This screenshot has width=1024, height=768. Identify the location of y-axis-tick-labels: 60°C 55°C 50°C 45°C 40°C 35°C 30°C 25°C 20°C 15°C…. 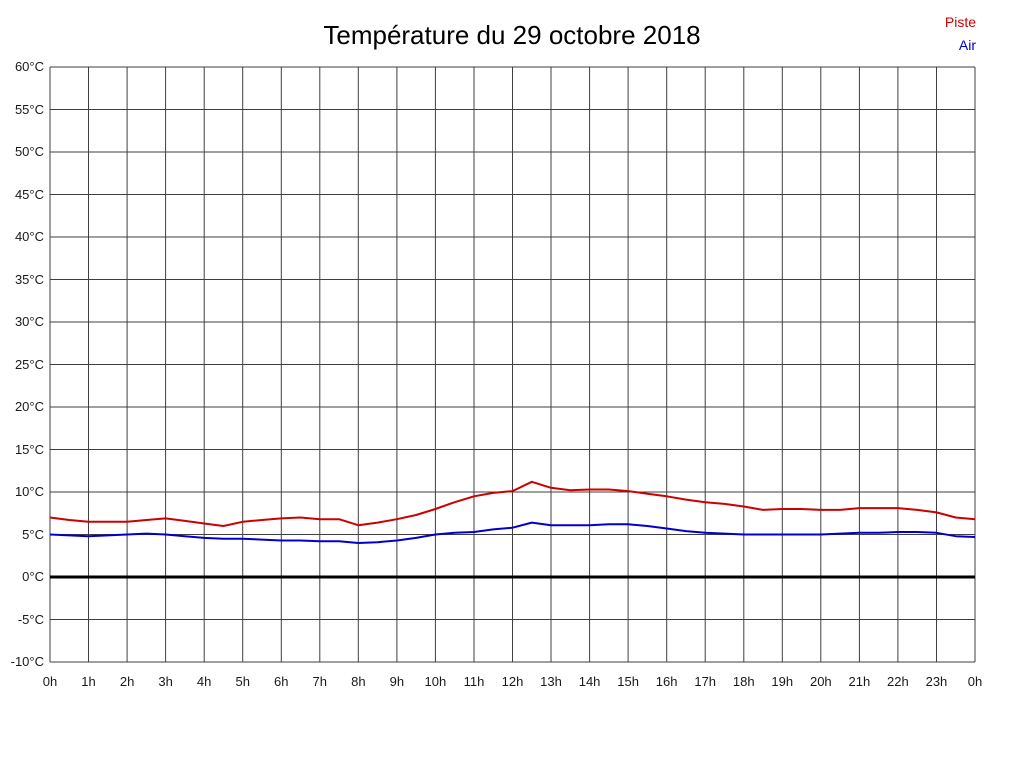
(22, 384).